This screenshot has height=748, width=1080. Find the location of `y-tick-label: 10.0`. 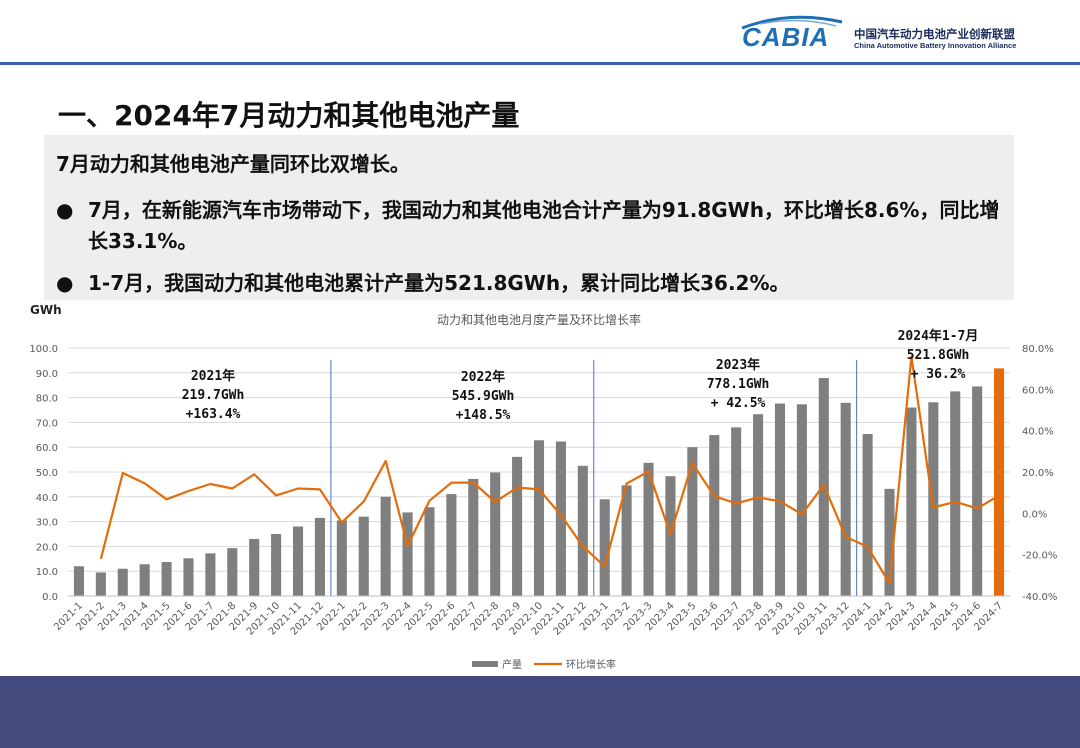

y-tick-label: 10.0 is located at coordinates (47, 572).